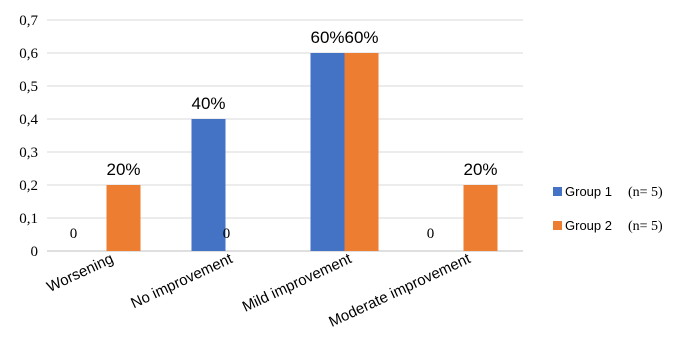  Describe the element at coordinates (28, 136) in the screenshot. I see `y-axis-ticks: 0 0,1 0,2 0,3 0,4 0,5 0,6 0,7` at that location.